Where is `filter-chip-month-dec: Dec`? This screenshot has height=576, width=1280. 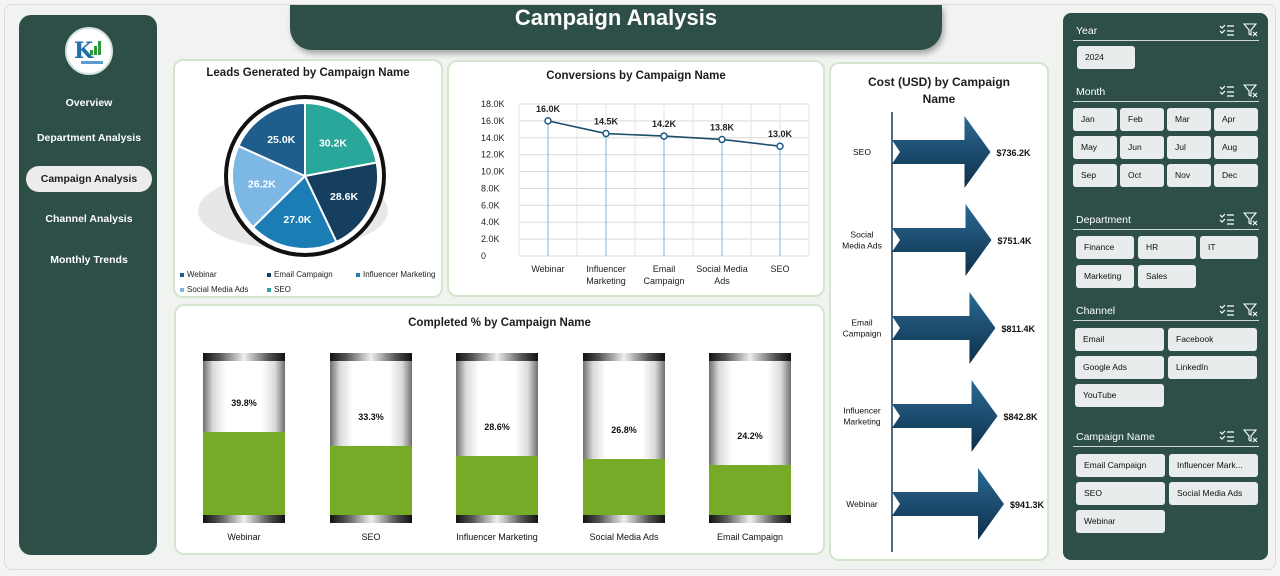
filter-chip-month-dec: Dec is located at coordinates (1236, 175).